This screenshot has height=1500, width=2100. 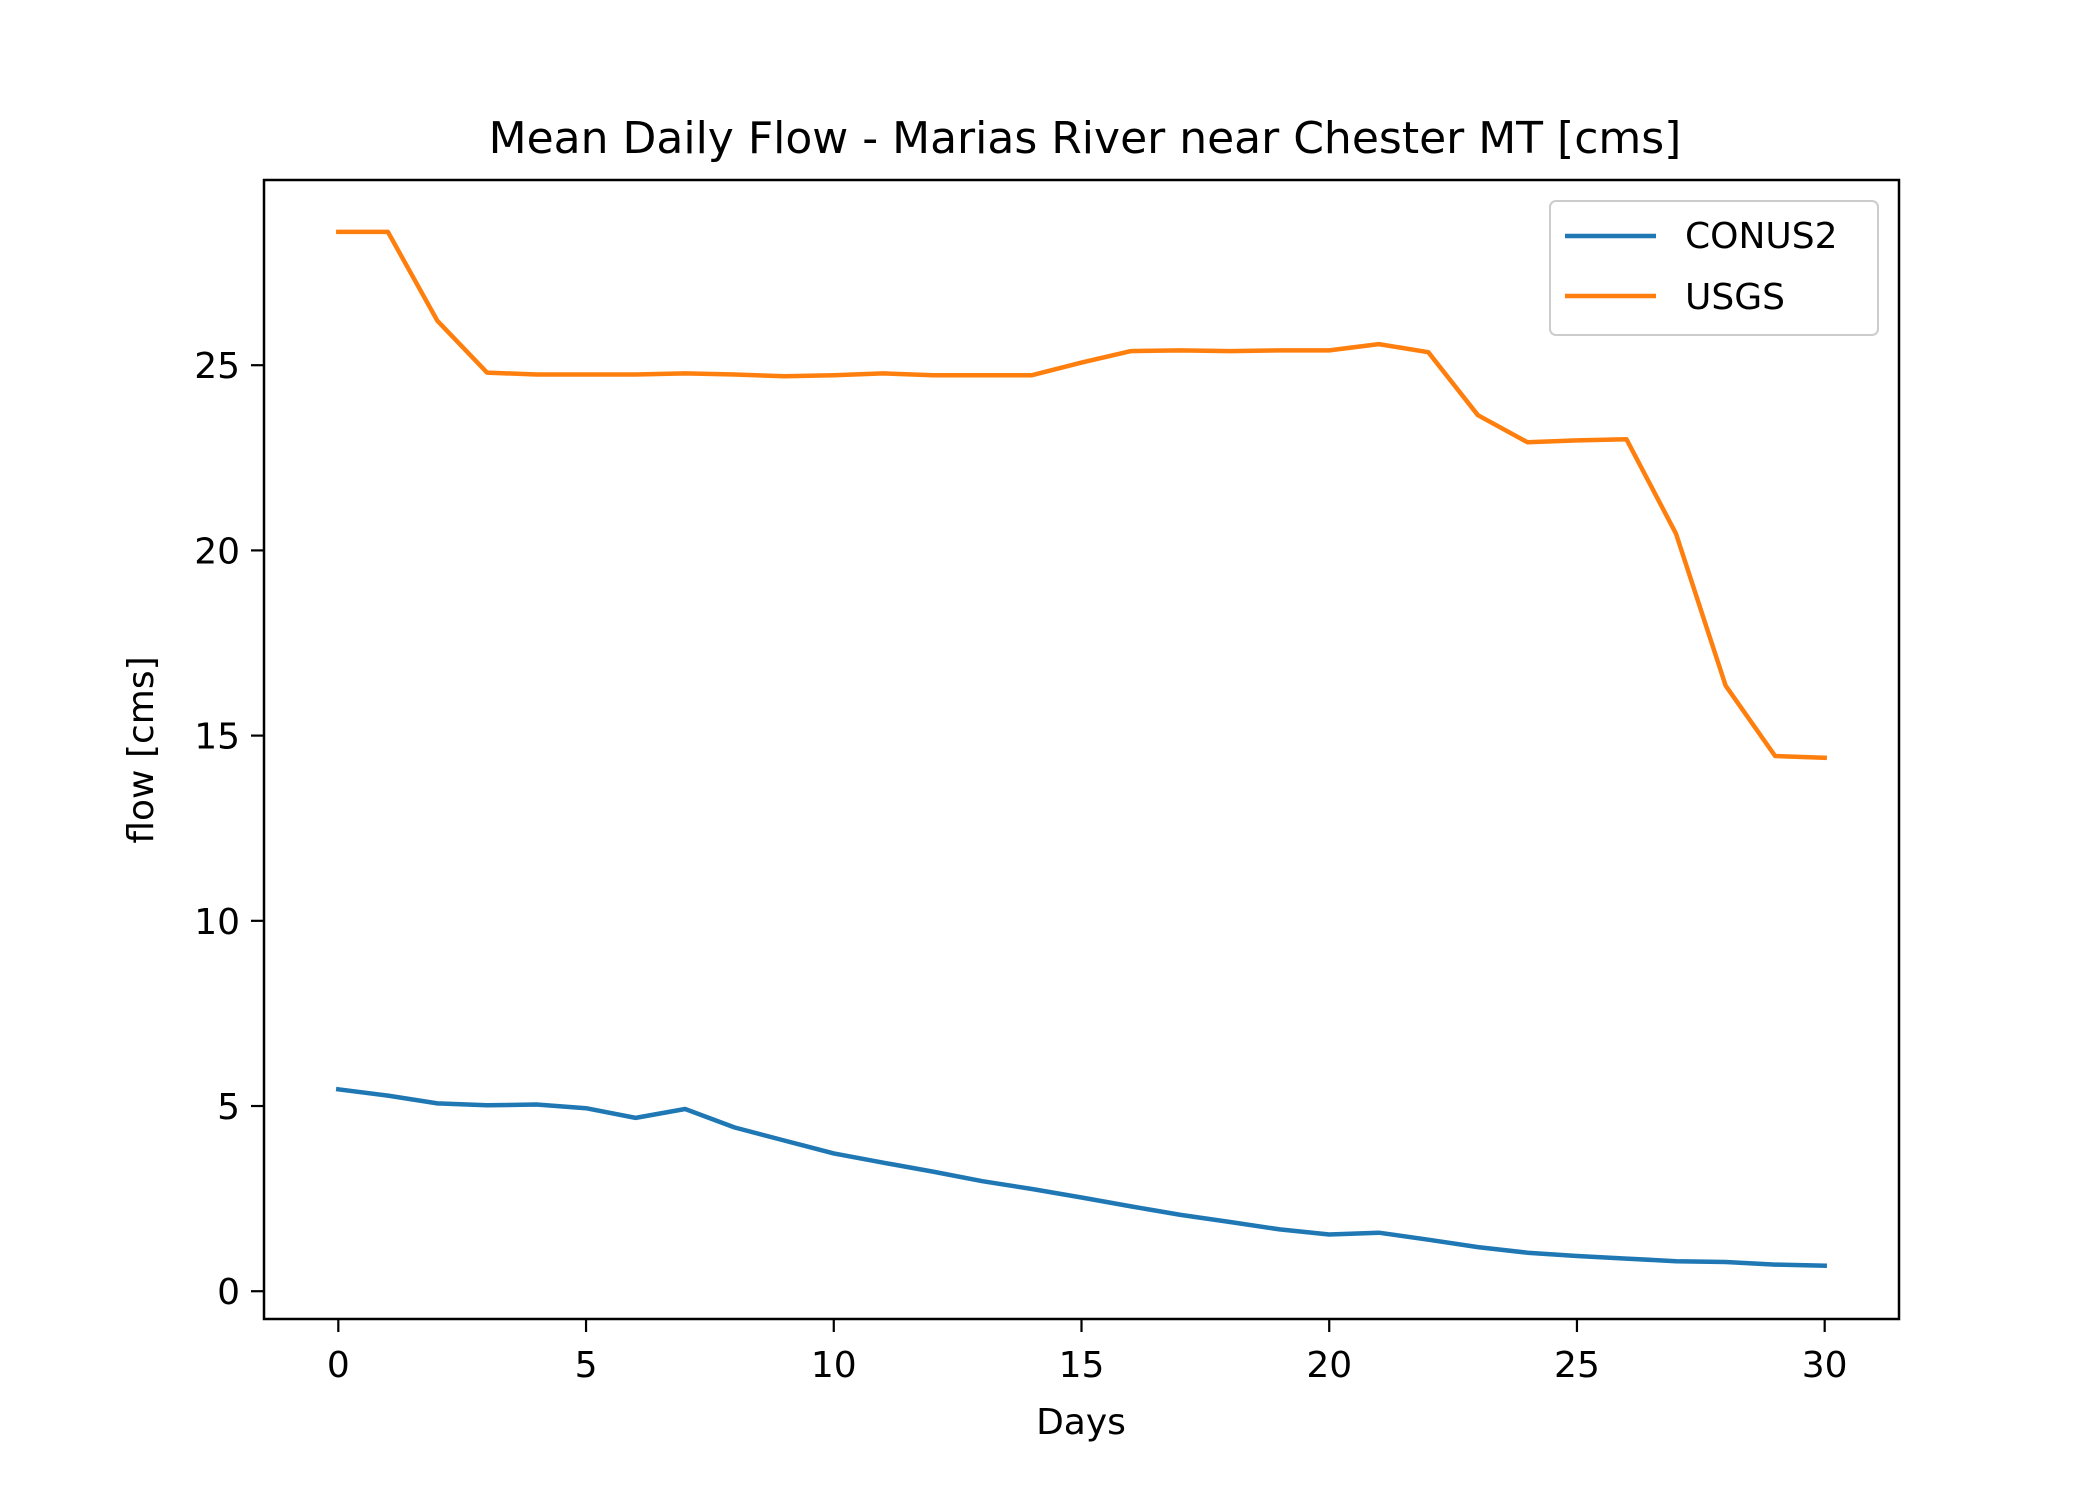 What do you see at coordinates (1714, 268) in the screenshot?
I see `legend: CONUS2 USGS` at bounding box center [1714, 268].